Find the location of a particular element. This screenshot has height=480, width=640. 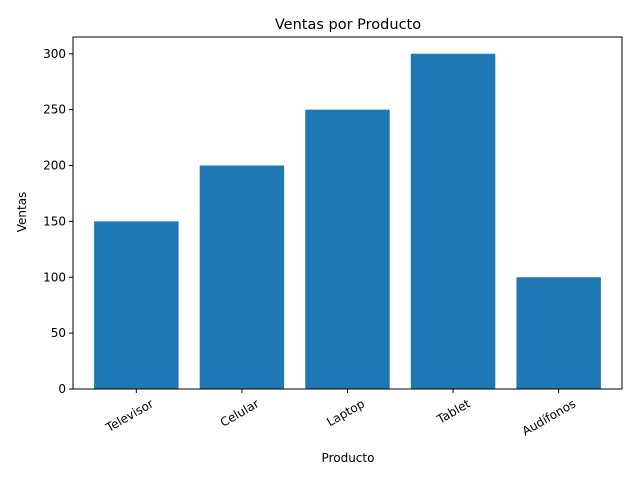

x-tick-label: Tablet is located at coordinates (453, 411).